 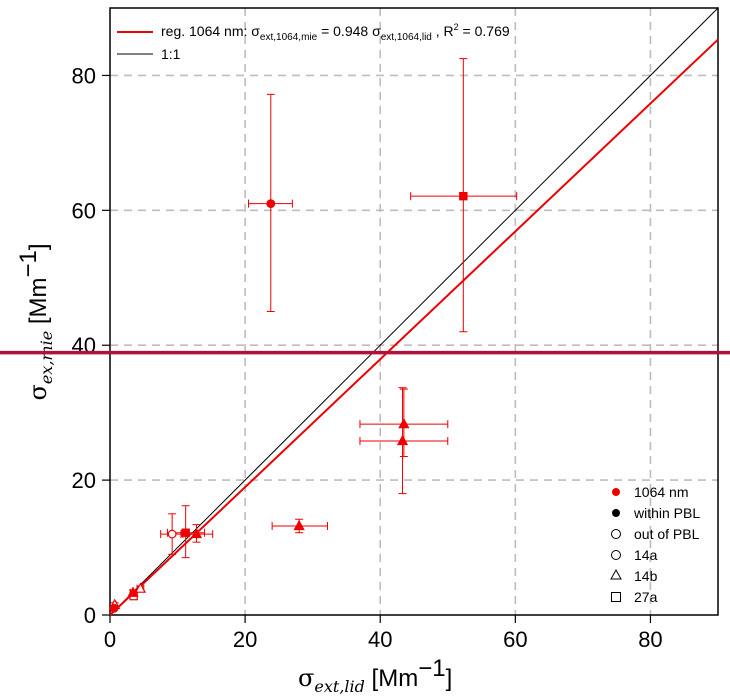 I want to click on legend-symbol-14a, so click(x=616, y=555).